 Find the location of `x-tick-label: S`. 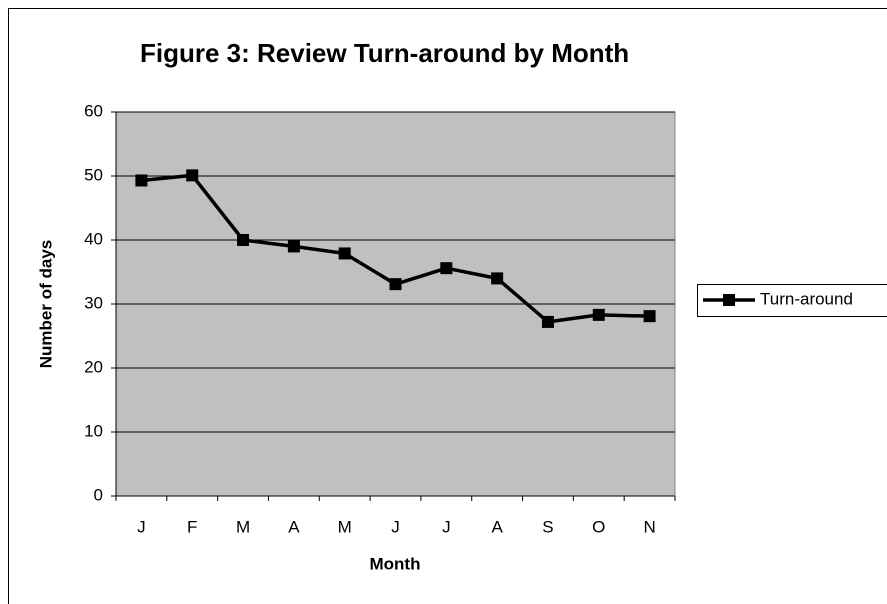

x-tick-label: S is located at coordinates (547, 526).